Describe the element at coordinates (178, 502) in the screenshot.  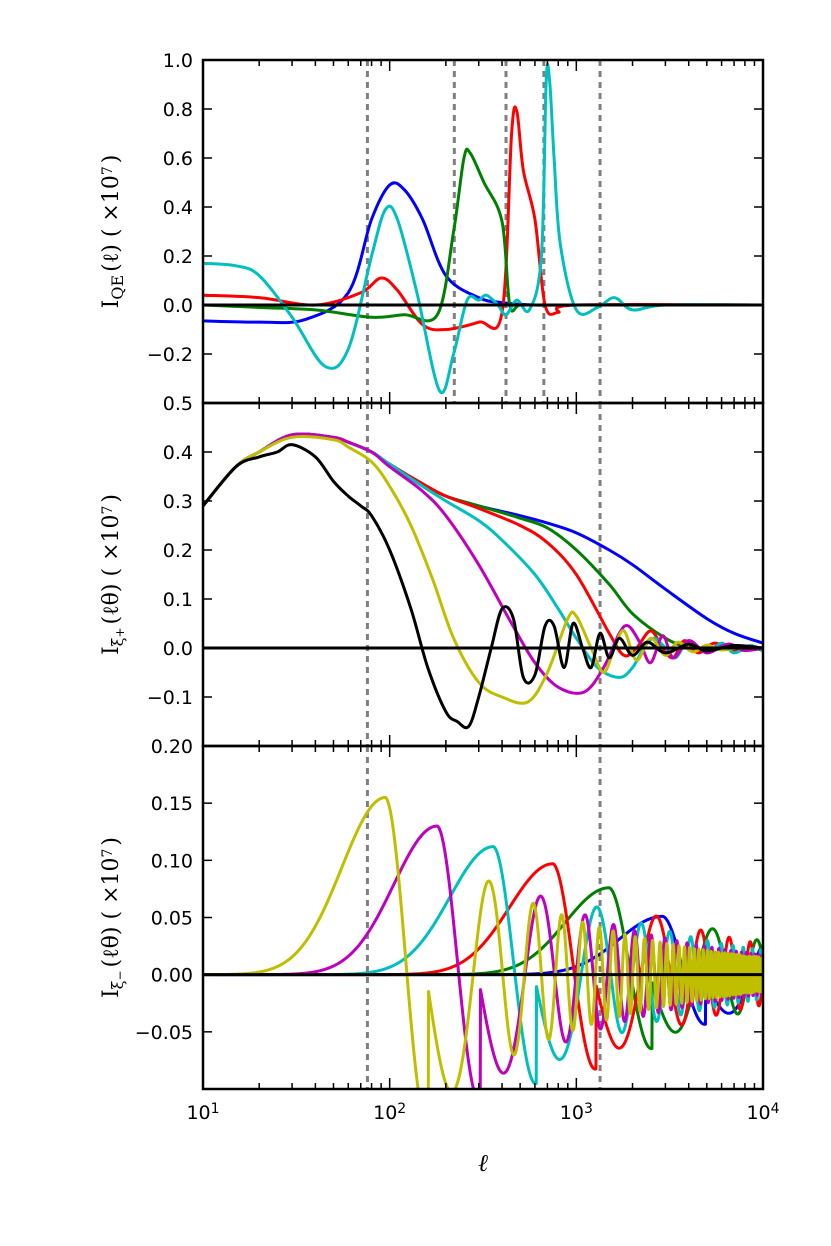
I see `ytick-label-middle-4: 0.3` at that location.